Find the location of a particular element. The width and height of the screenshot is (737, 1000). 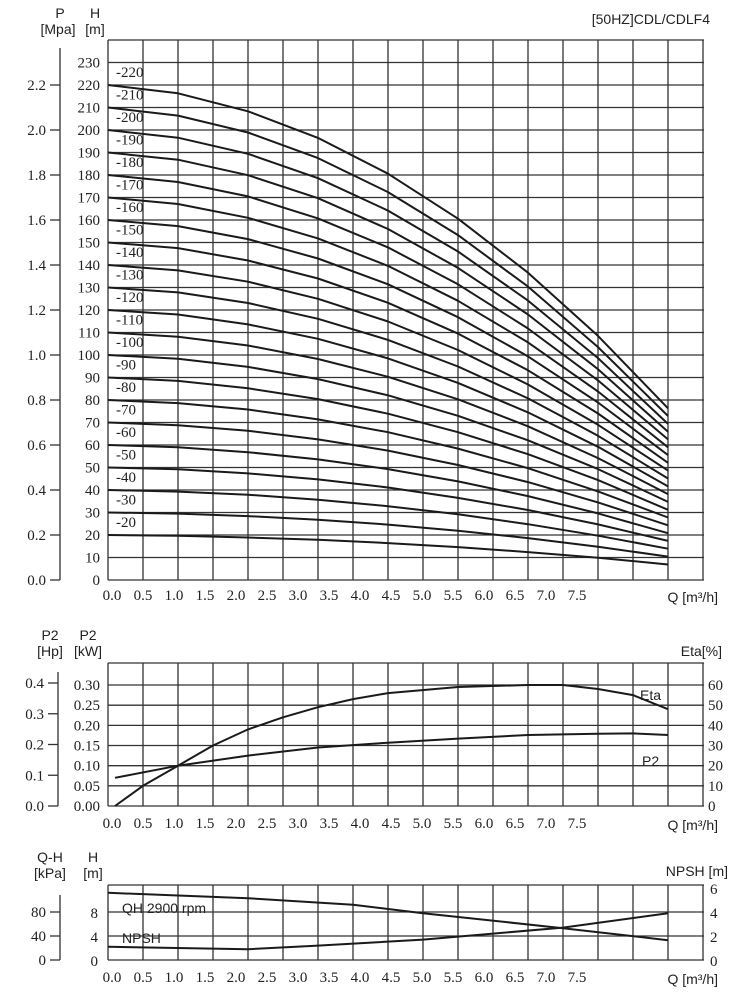

stage-curve-label: -210 is located at coordinates (130, 96).